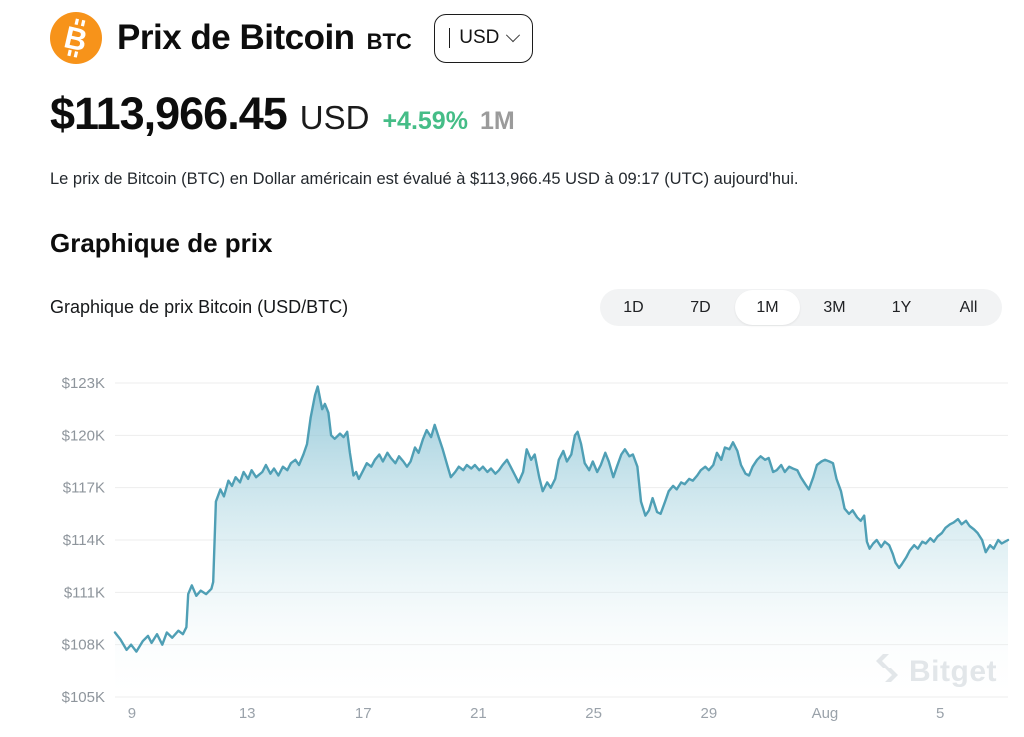  Describe the element at coordinates (389, 41) in the screenshot. I see `coin-ticker: BTC` at that location.